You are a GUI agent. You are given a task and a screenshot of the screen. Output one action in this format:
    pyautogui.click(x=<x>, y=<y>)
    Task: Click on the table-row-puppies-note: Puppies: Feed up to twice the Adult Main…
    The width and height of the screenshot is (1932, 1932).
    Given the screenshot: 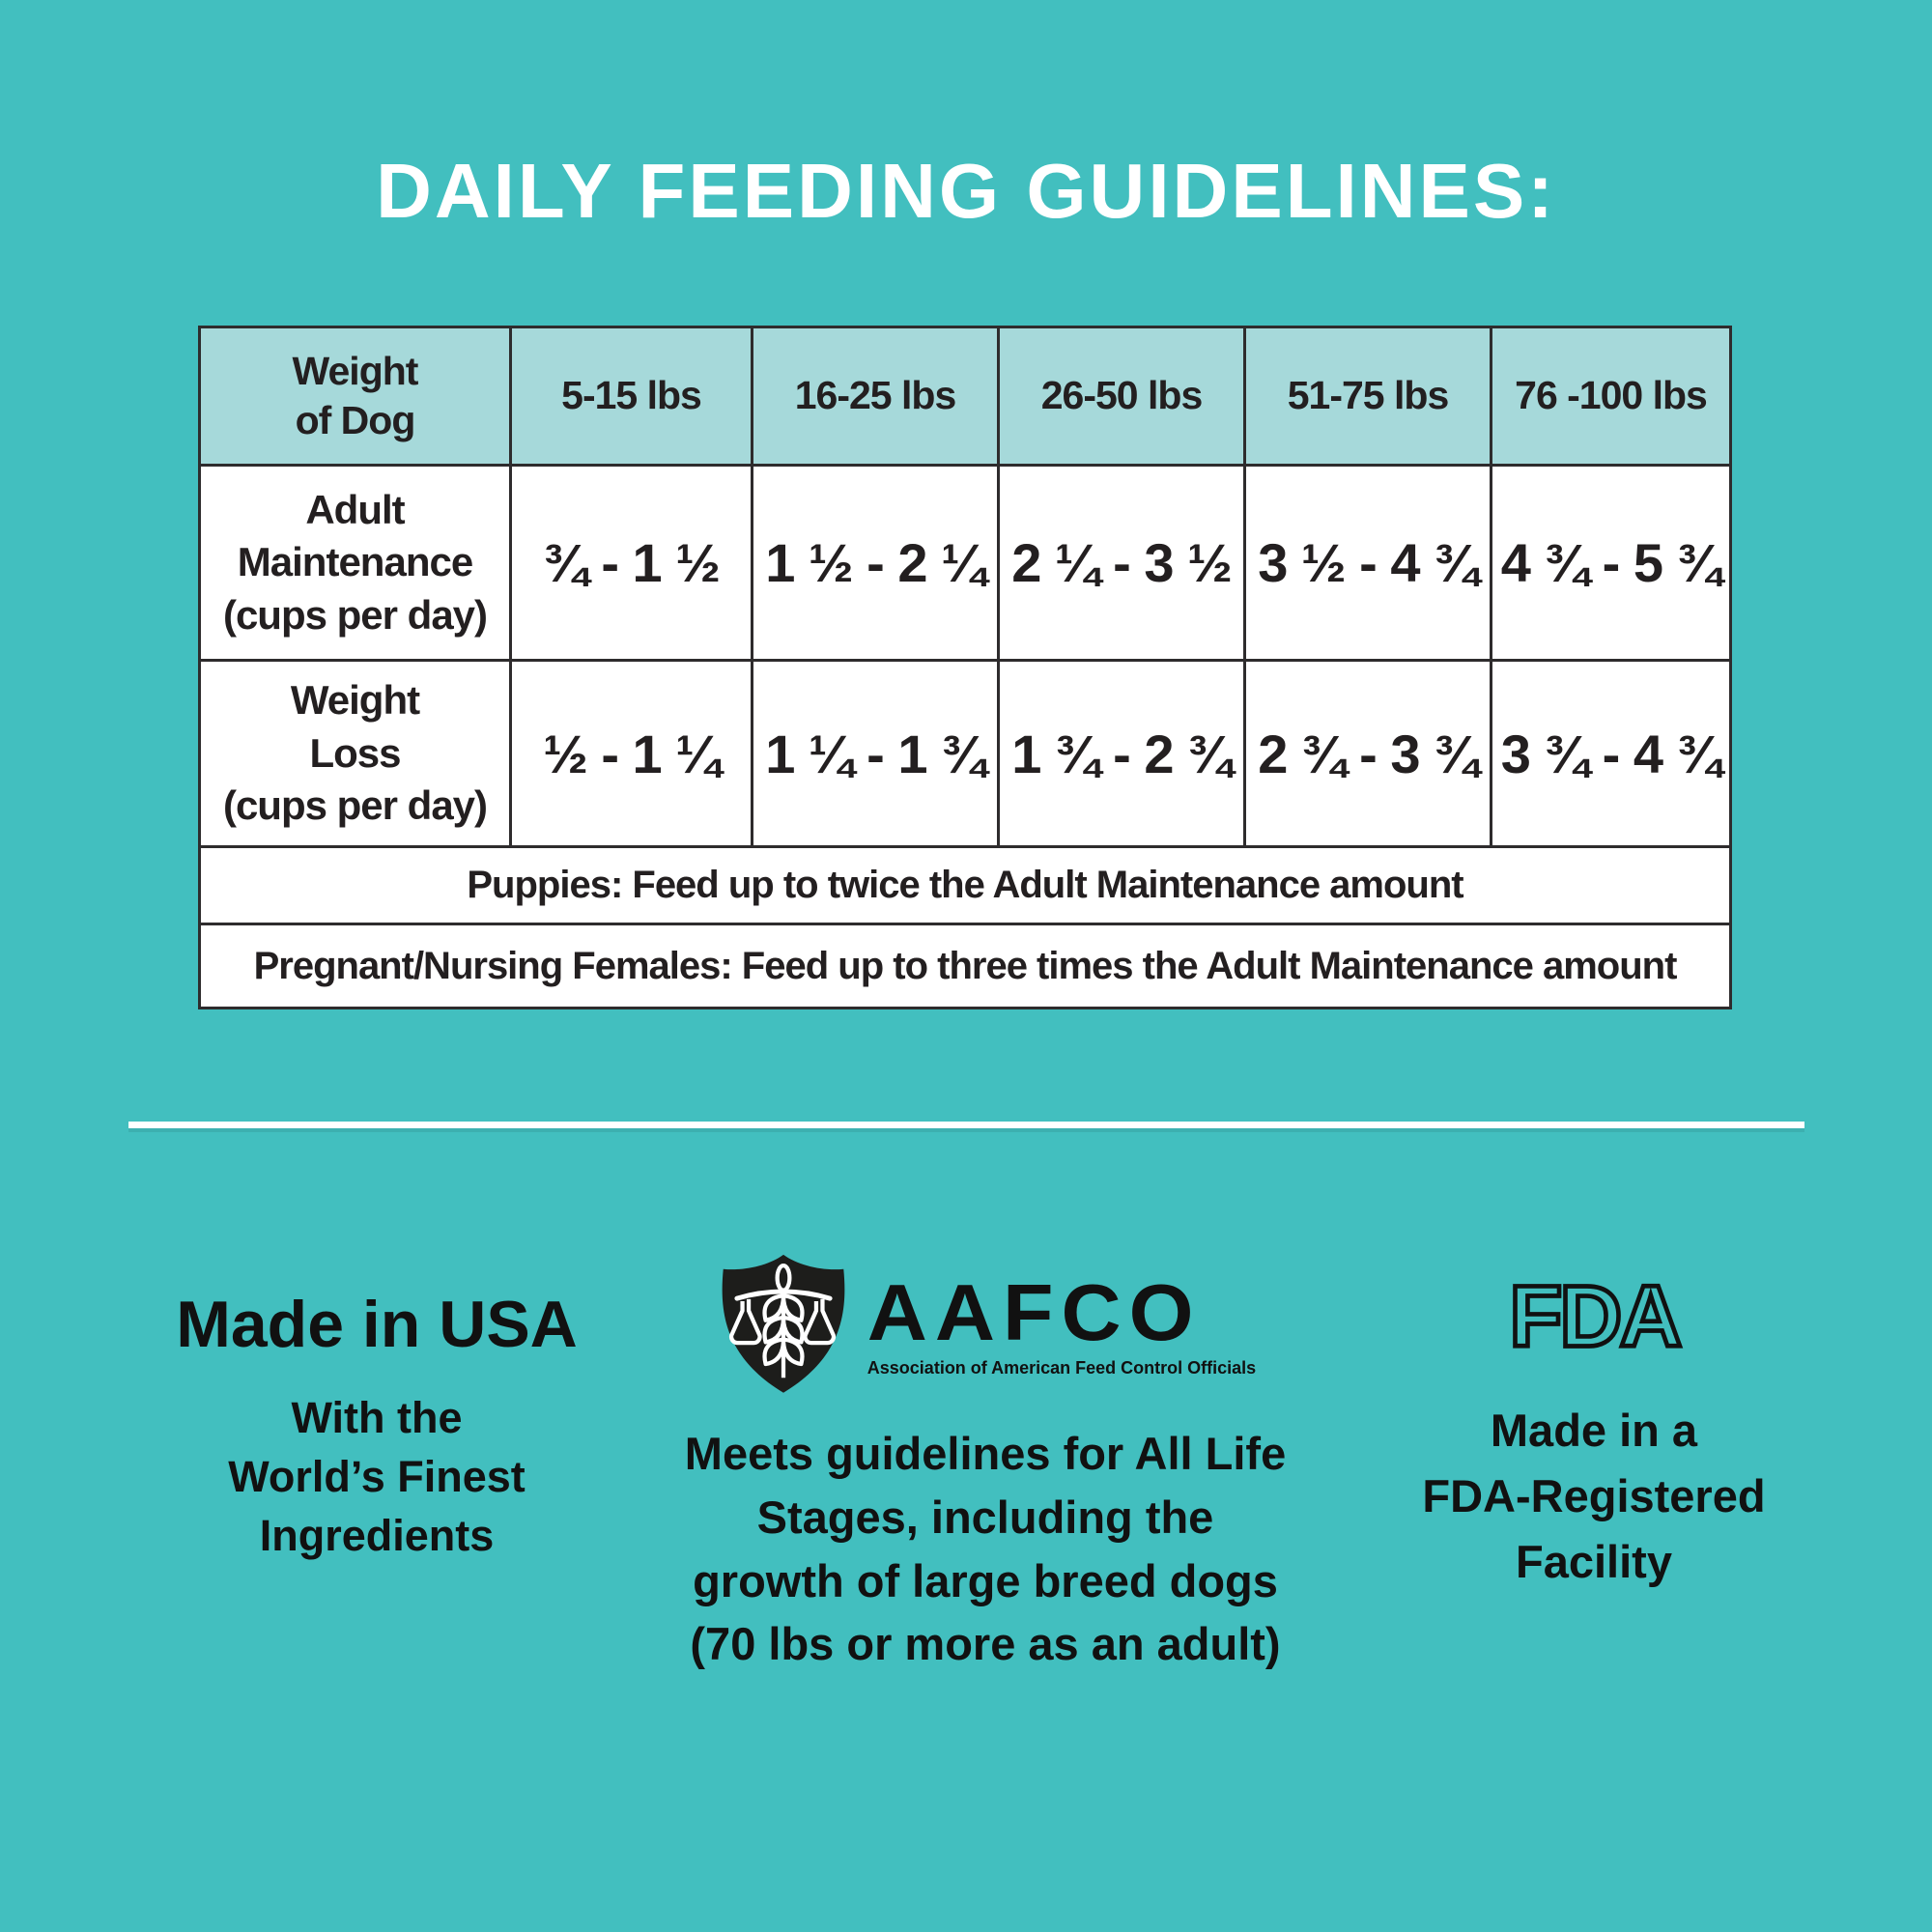 What is the action you would take?
    pyautogui.click(x=965, y=885)
    